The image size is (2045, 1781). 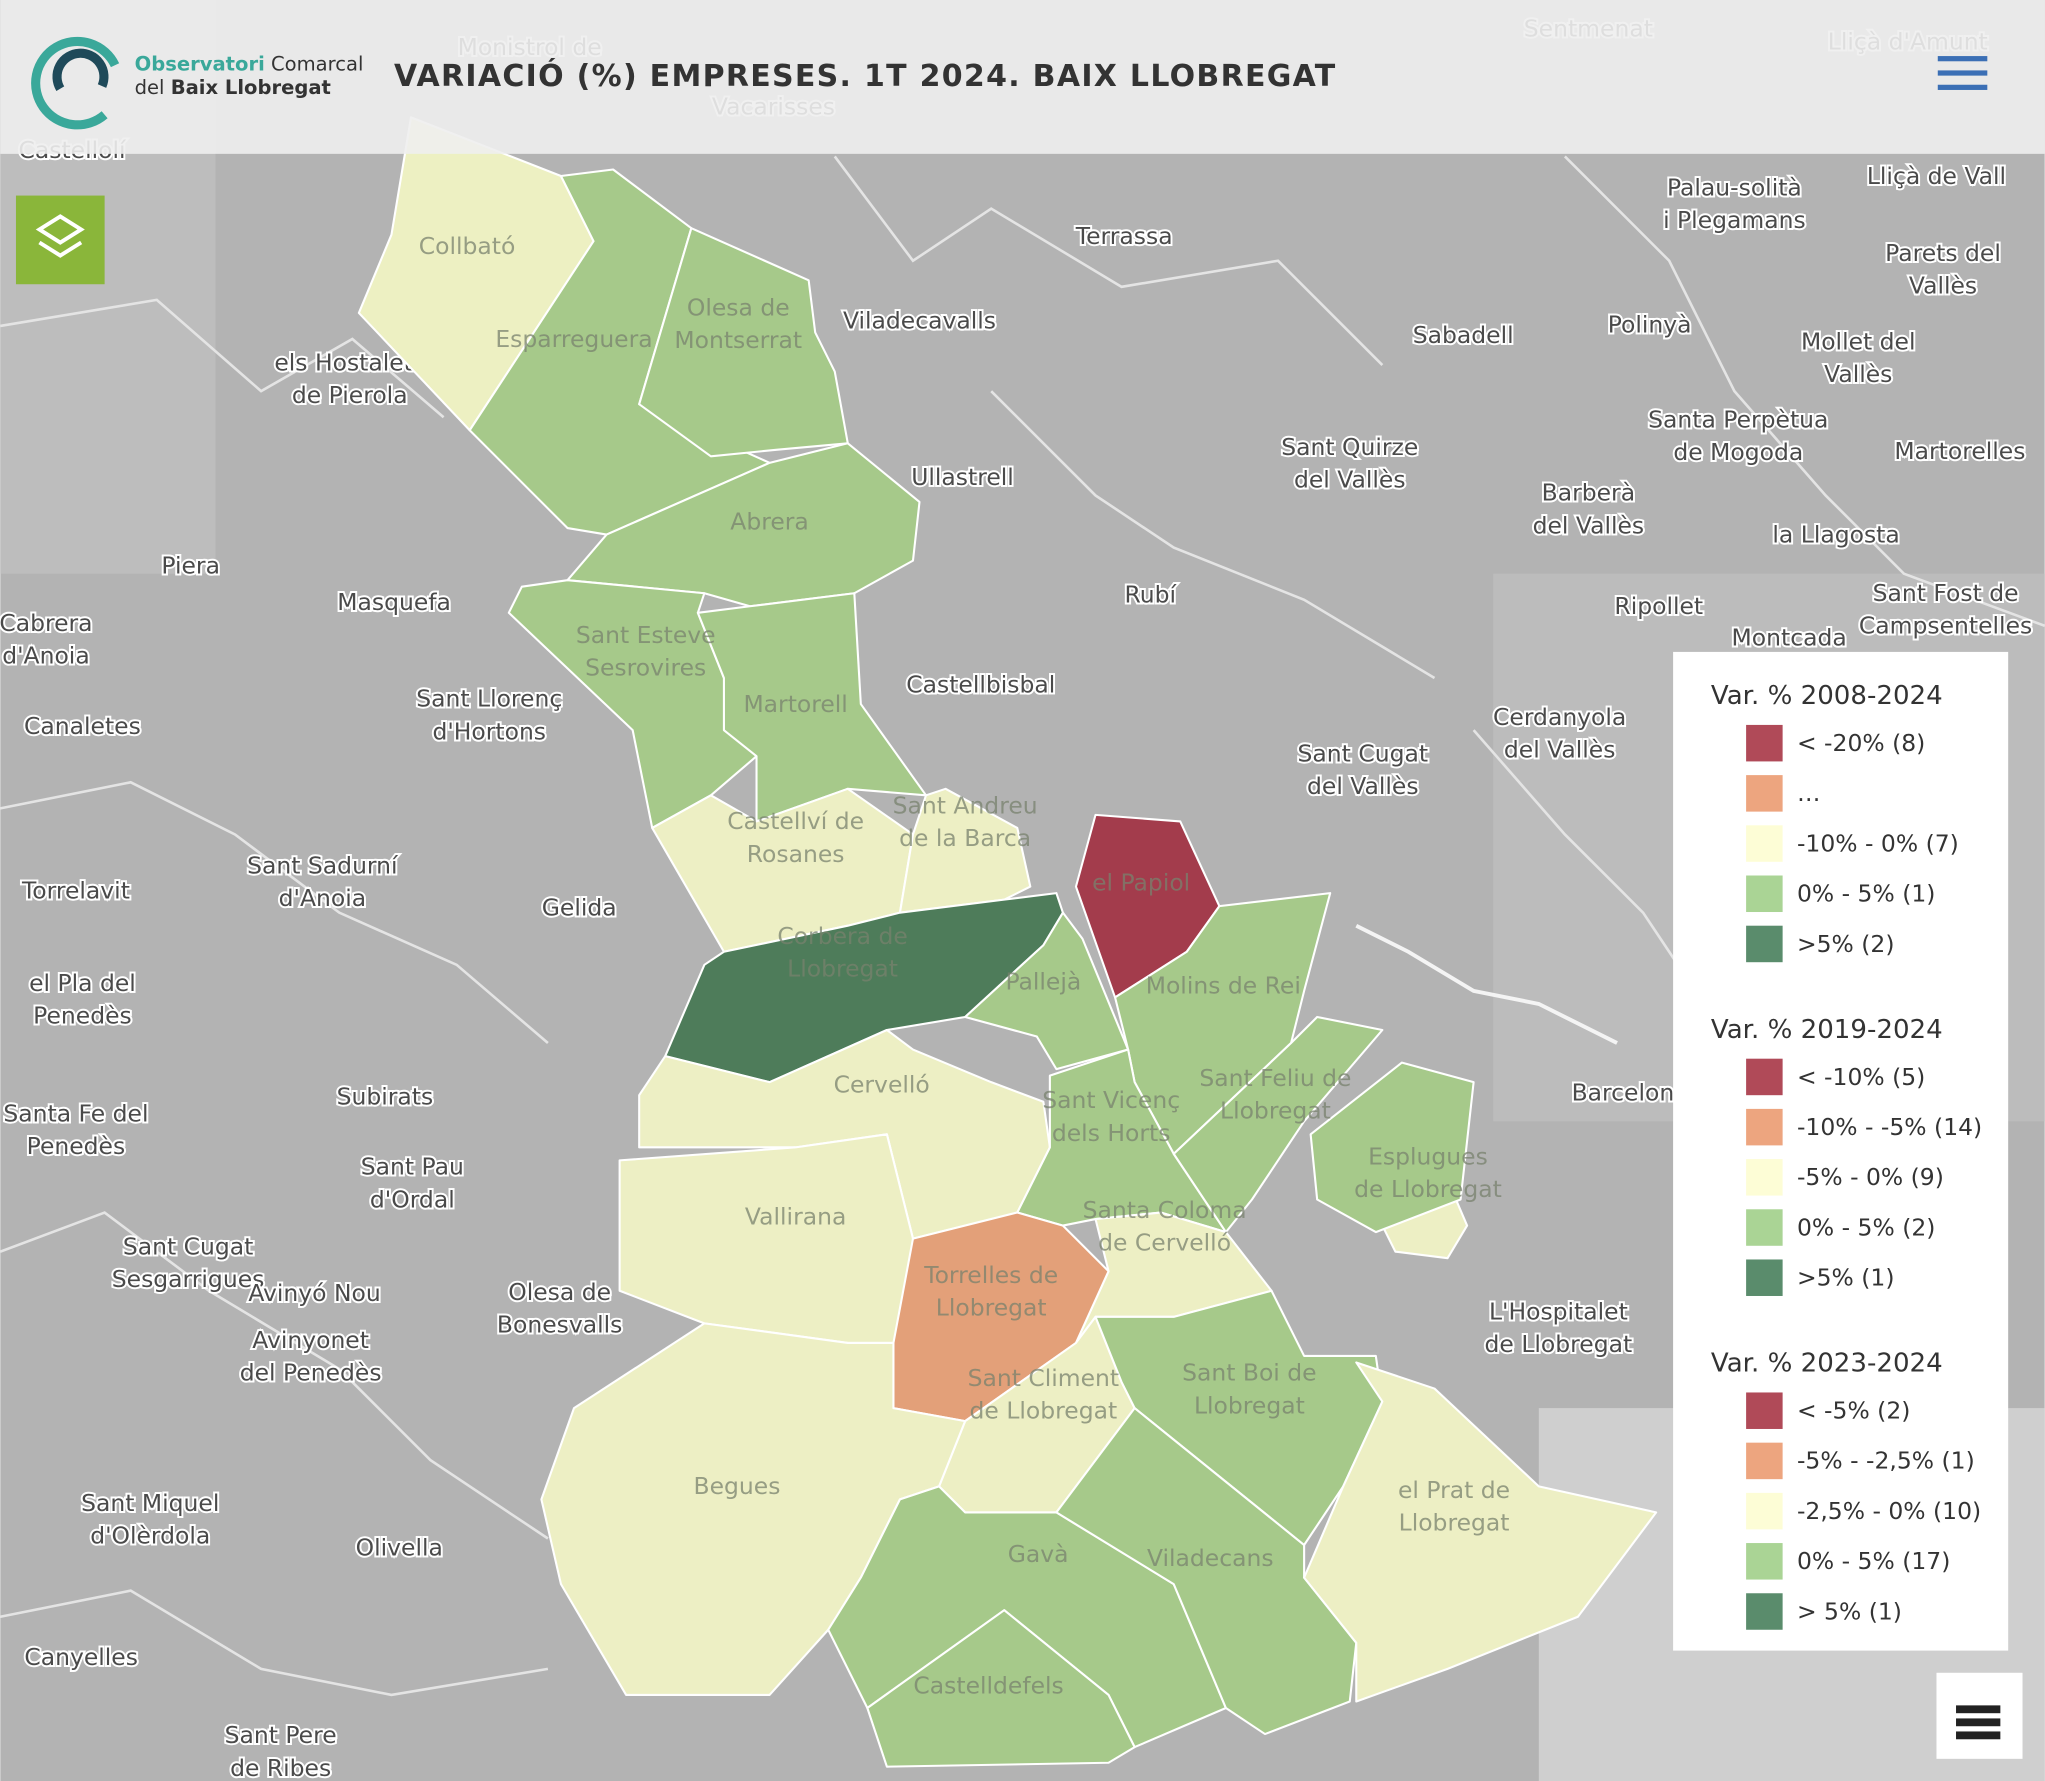 I want to click on legend-label: -5% - -2,5% (1), so click(x=1886, y=1461).